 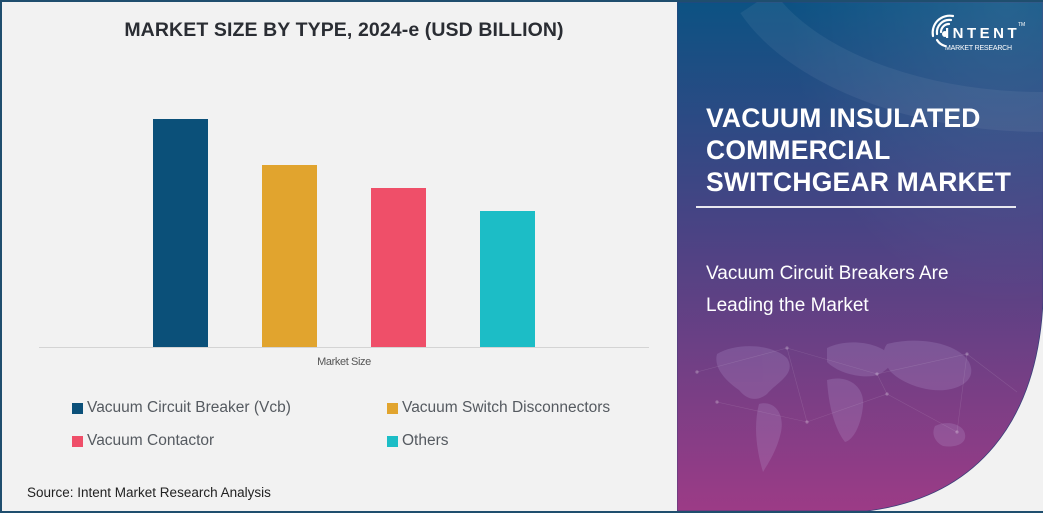 What do you see at coordinates (289, 256) in the screenshot?
I see `bar-vacuum-switch-disconnectors` at bounding box center [289, 256].